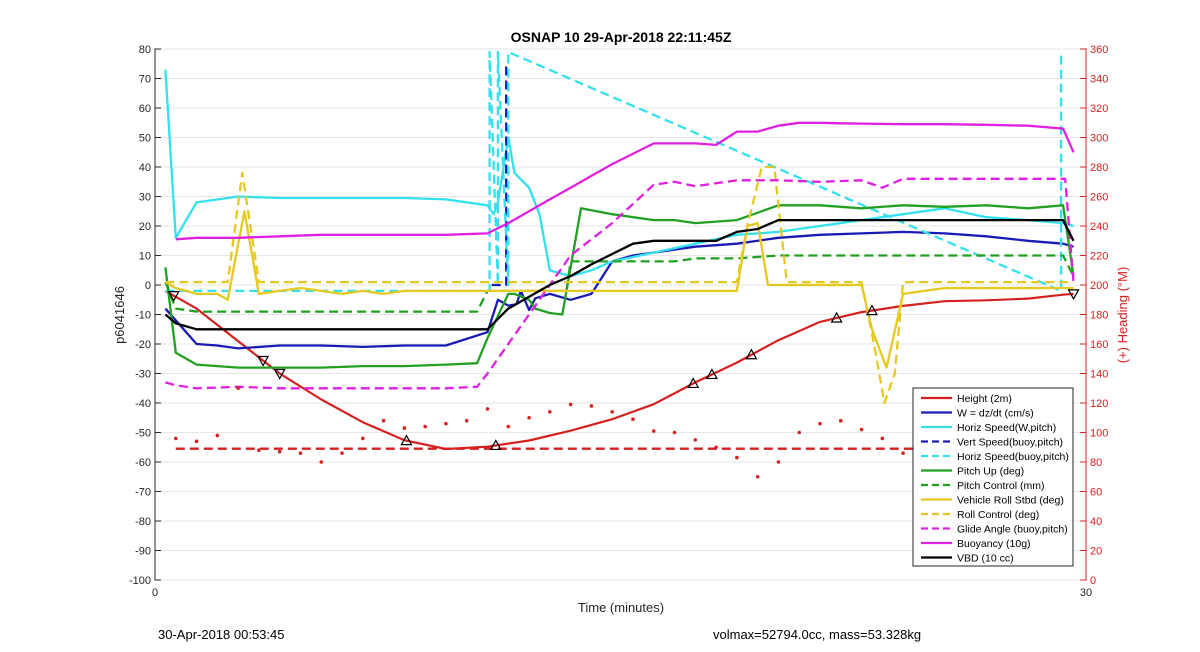 The width and height of the screenshot is (1200, 652). I want to click on legend-label: Vert Speed(buoy,pitch), so click(1010, 443).